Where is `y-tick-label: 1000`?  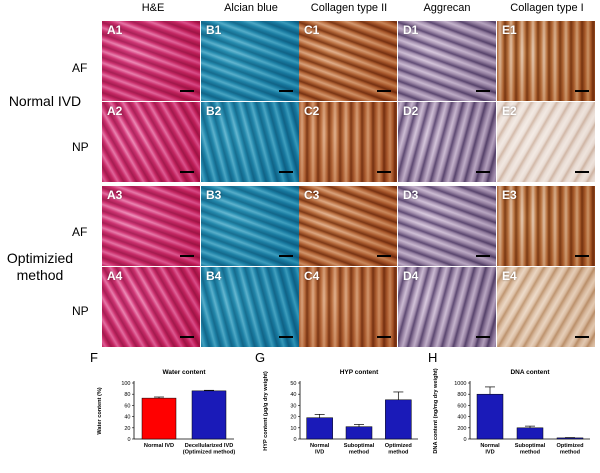
y-tick-label: 1000 is located at coordinates (460, 384).